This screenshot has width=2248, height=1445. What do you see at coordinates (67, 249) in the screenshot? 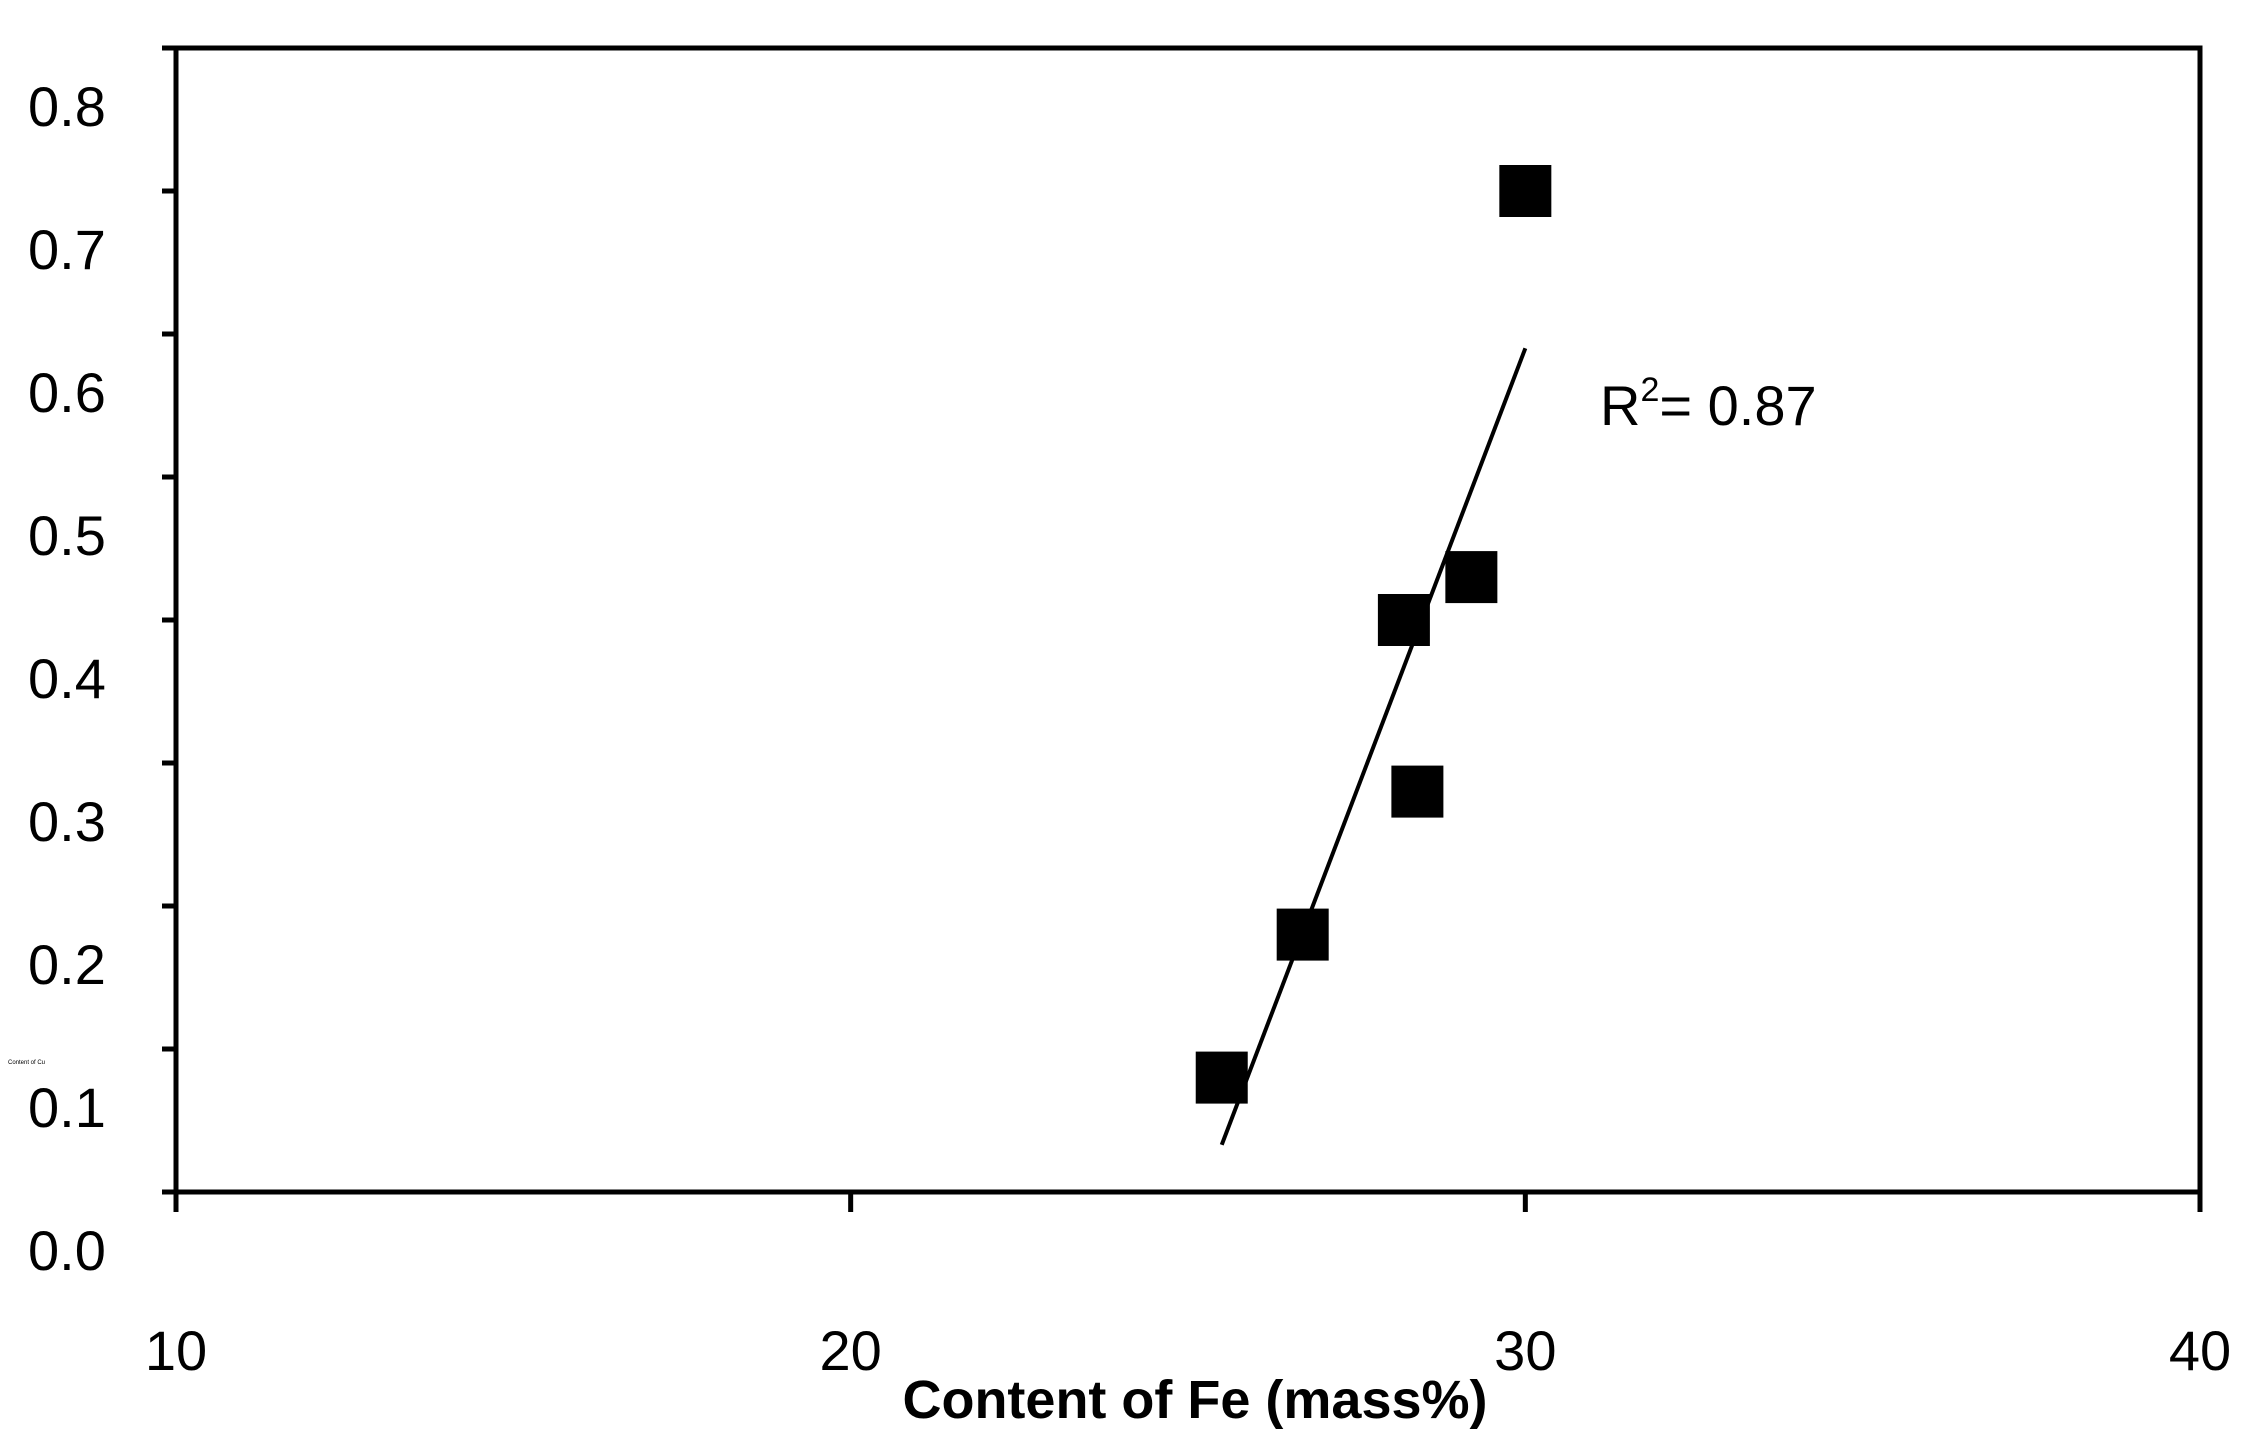
I see `y-tick-label: 0.7` at bounding box center [67, 249].